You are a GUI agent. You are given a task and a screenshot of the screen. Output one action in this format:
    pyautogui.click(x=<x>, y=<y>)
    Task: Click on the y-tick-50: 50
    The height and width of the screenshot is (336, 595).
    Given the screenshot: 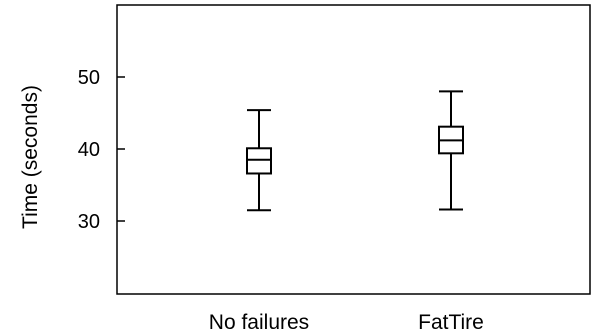 What is the action you would take?
    pyautogui.click(x=101, y=78)
    